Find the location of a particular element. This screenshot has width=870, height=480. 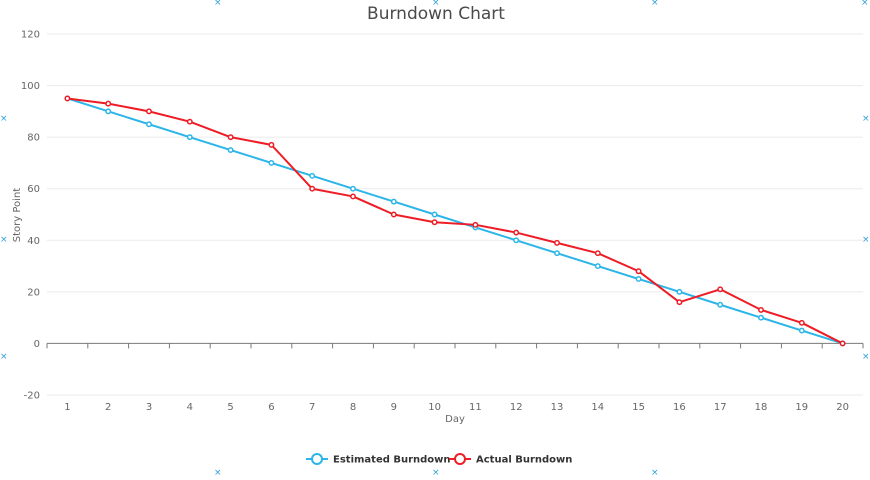

x-tick-label: 8 is located at coordinates (353, 407).